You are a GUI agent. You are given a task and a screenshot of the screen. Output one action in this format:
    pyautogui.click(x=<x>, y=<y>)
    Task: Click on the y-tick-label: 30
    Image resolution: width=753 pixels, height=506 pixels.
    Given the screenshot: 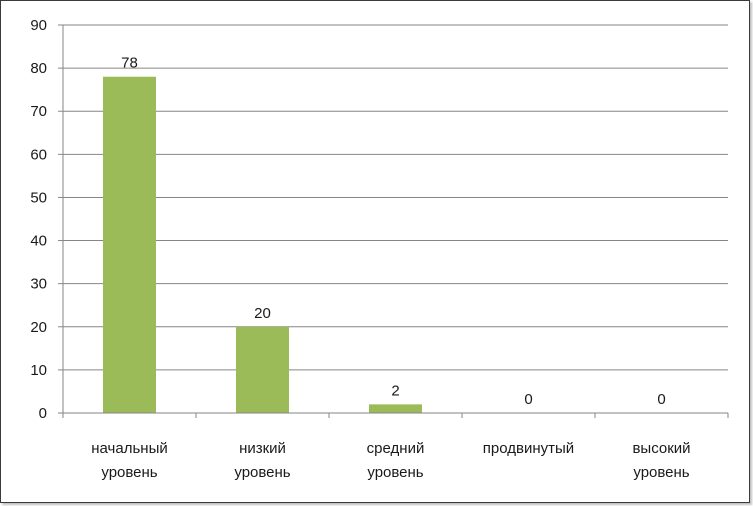 What is the action you would take?
    pyautogui.click(x=38, y=284)
    